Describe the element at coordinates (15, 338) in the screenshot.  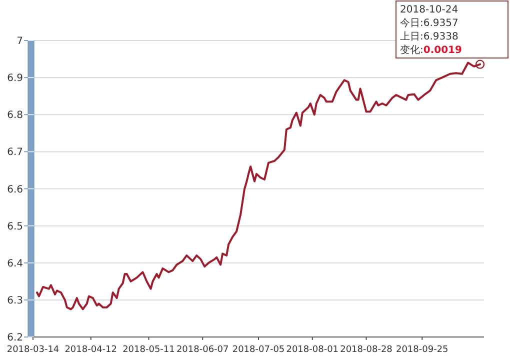
I see `y-tick-label: 6.2` at that location.